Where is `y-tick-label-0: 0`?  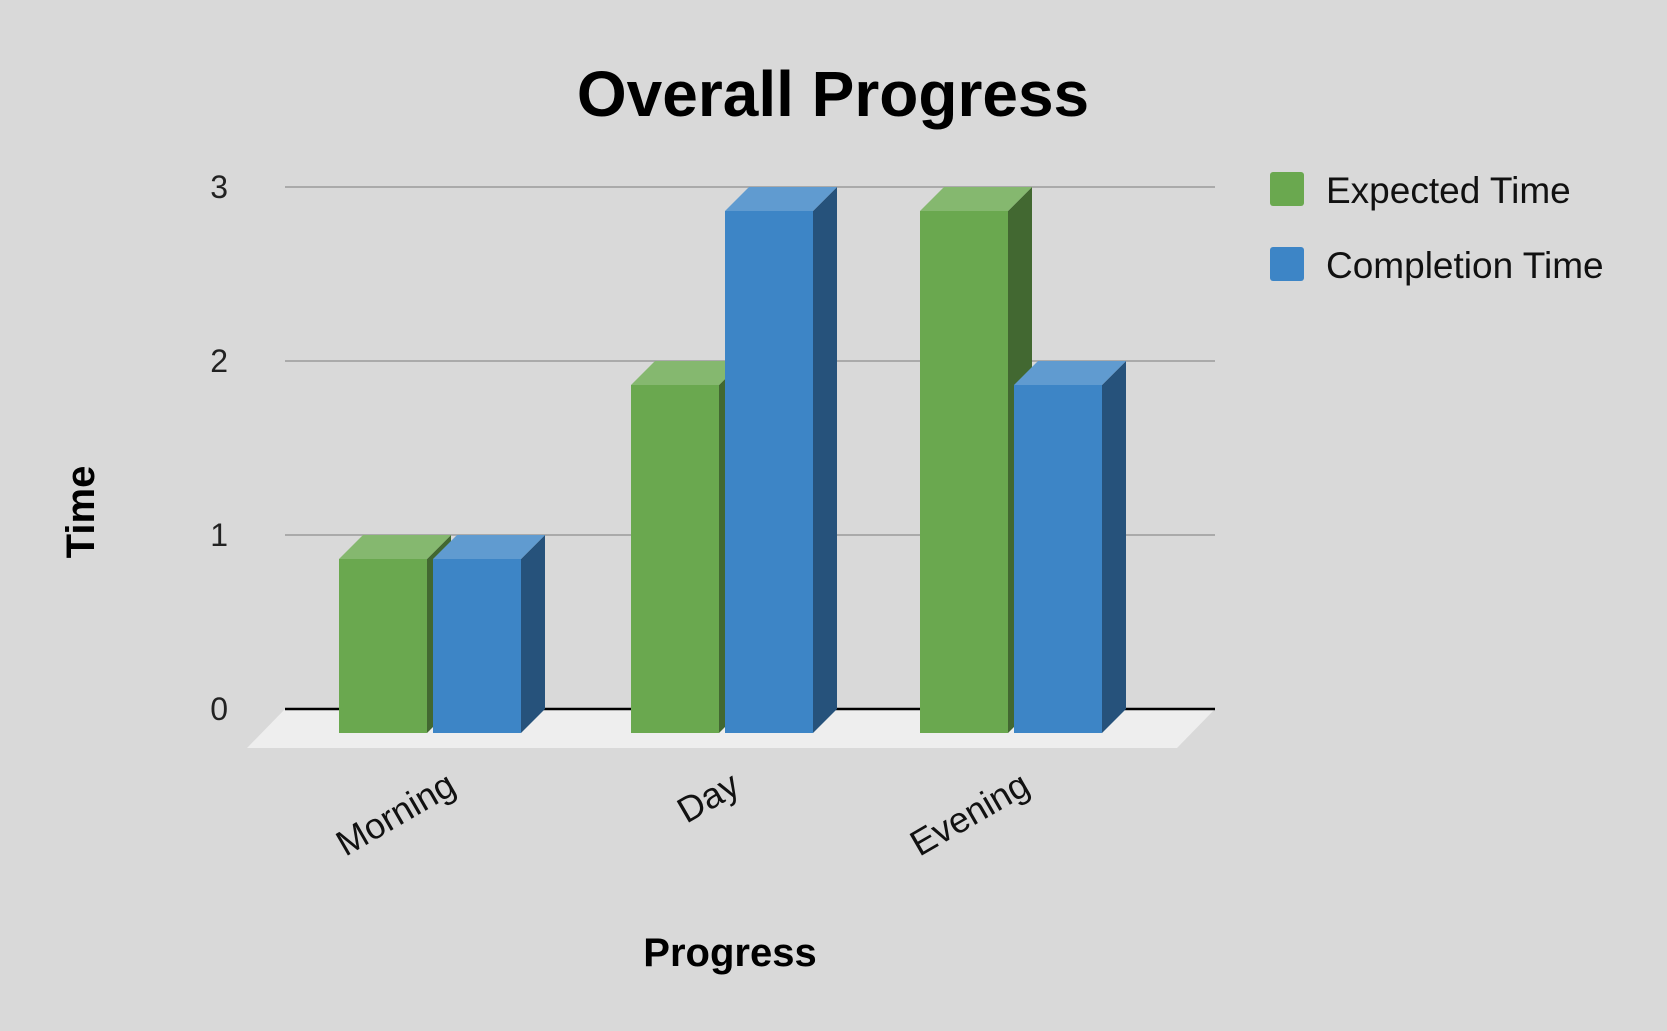 y-tick-label-0: 0 is located at coordinates (219, 709).